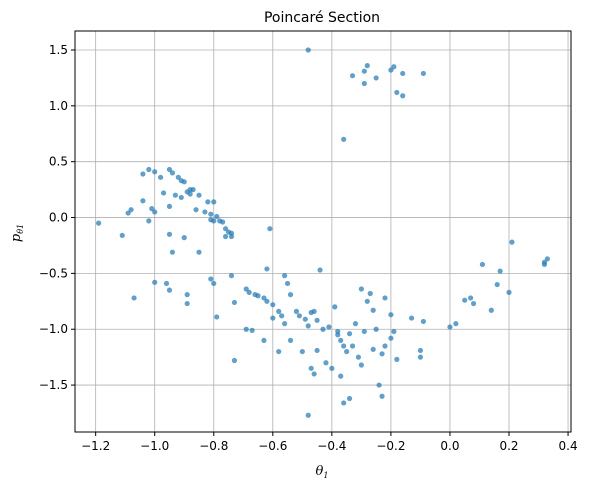 The image size is (589, 490). What do you see at coordinates (331, 446) in the screenshot?
I see `x-tick-label: −0.4` at bounding box center [331, 446].